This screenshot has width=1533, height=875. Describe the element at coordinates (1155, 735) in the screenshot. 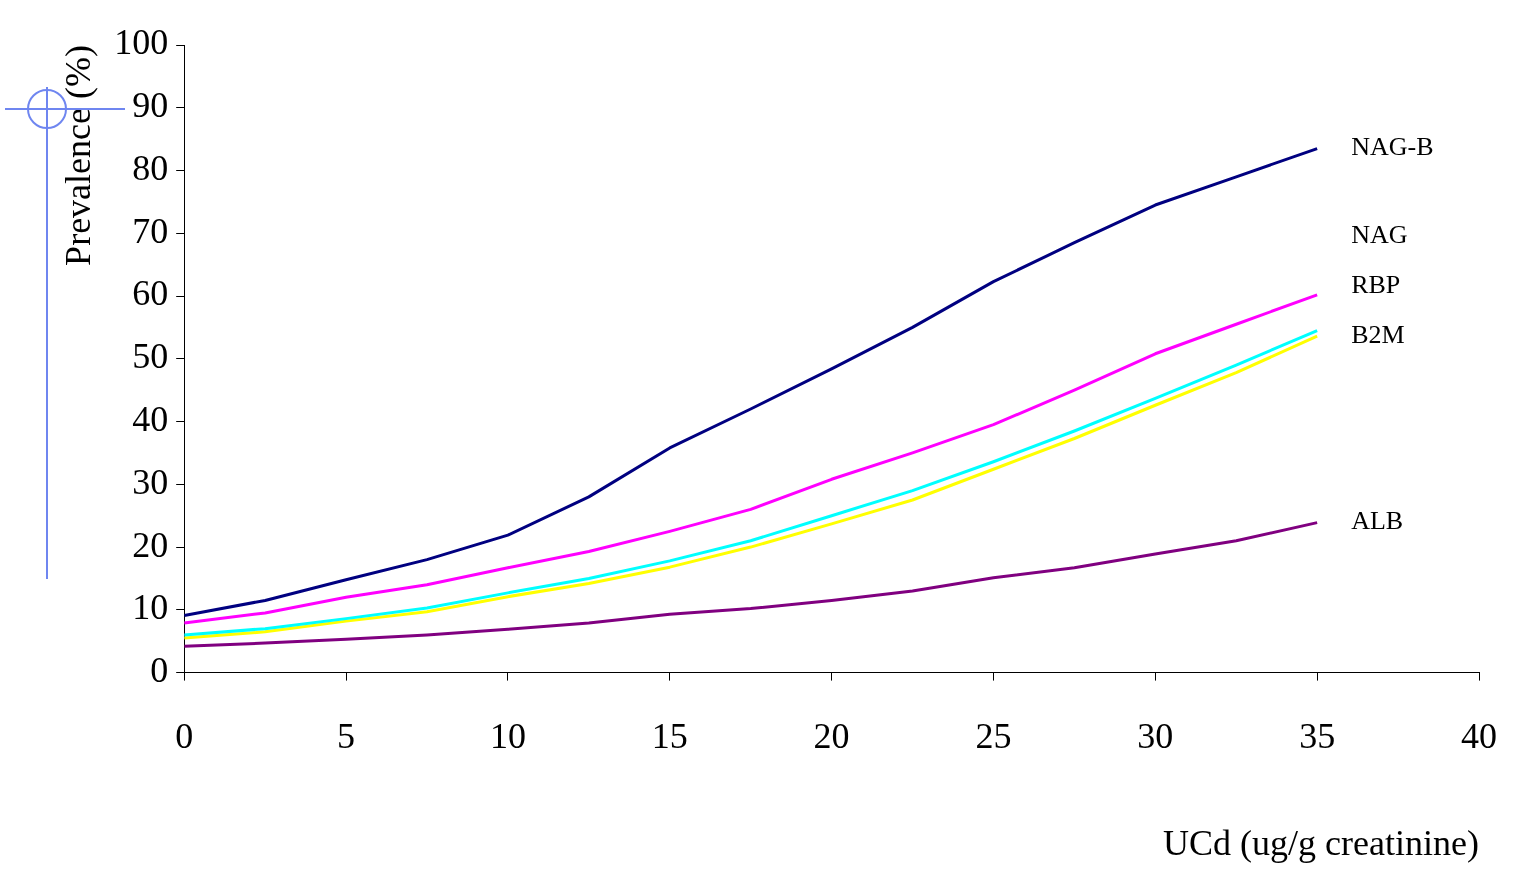

I see `x-tick-label: 30` at that location.